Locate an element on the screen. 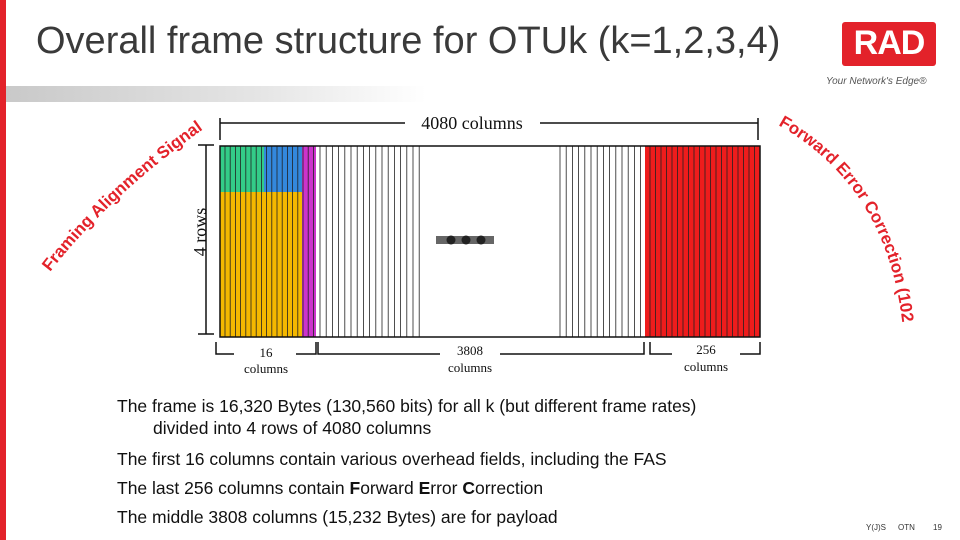  bracket-3808-left is located at coordinates (378, 348).